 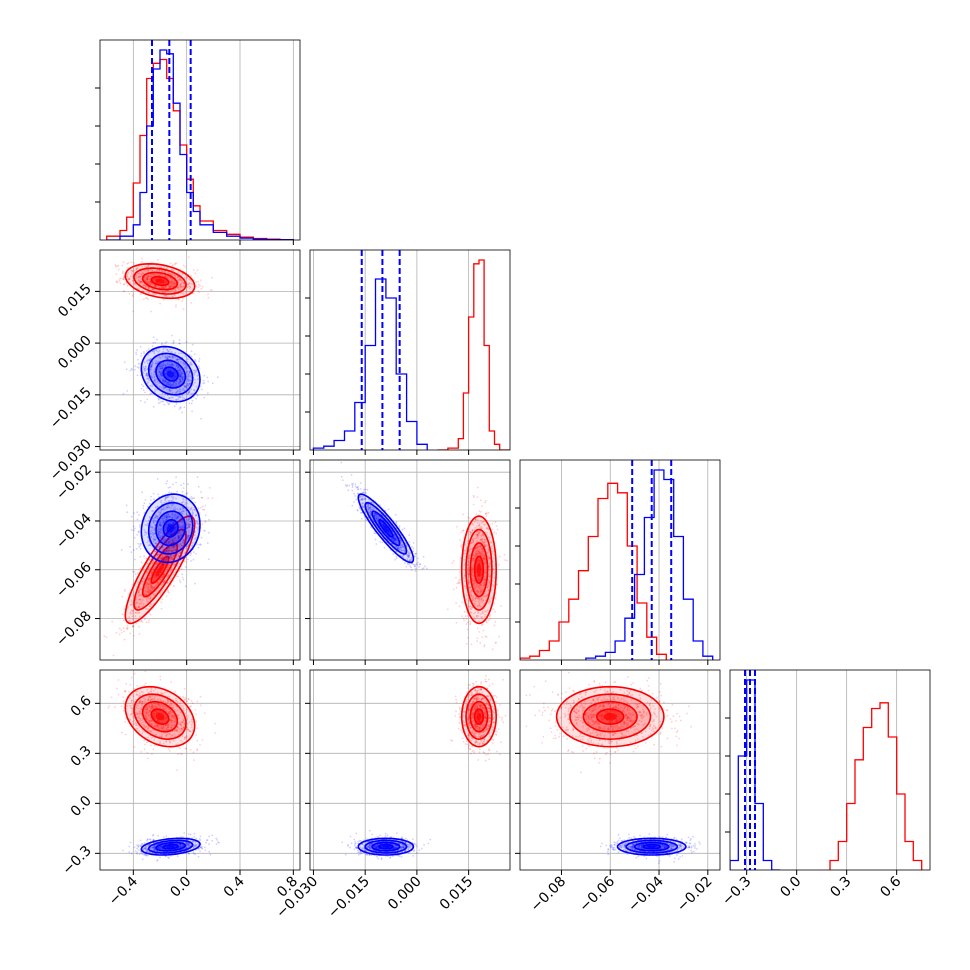 What do you see at coordinates (177, 562) in the screenshot?
I see `panel-2-0: −0.08−0.06−0.04−0.02` at bounding box center [177, 562].